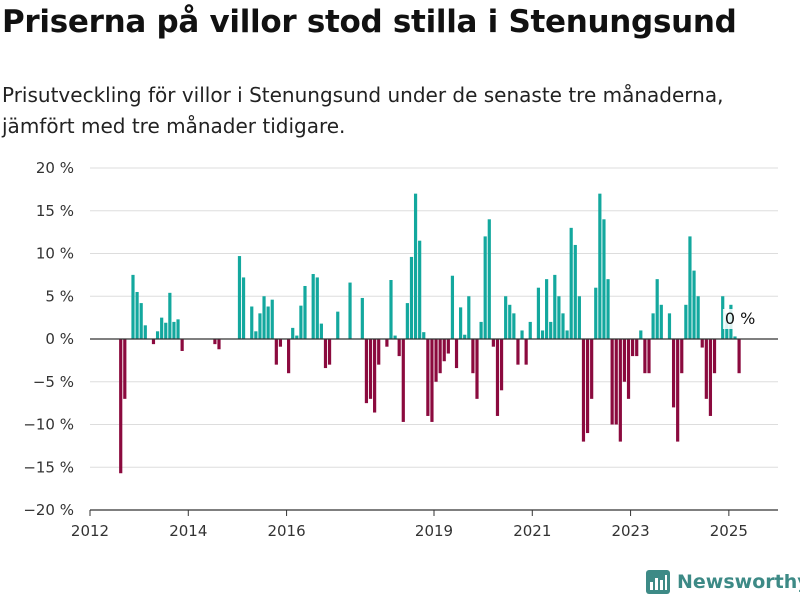  What do you see at coordinates (55, 211) in the screenshot?
I see `y-tick-label: 15 %` at bounding box center [55, 211].